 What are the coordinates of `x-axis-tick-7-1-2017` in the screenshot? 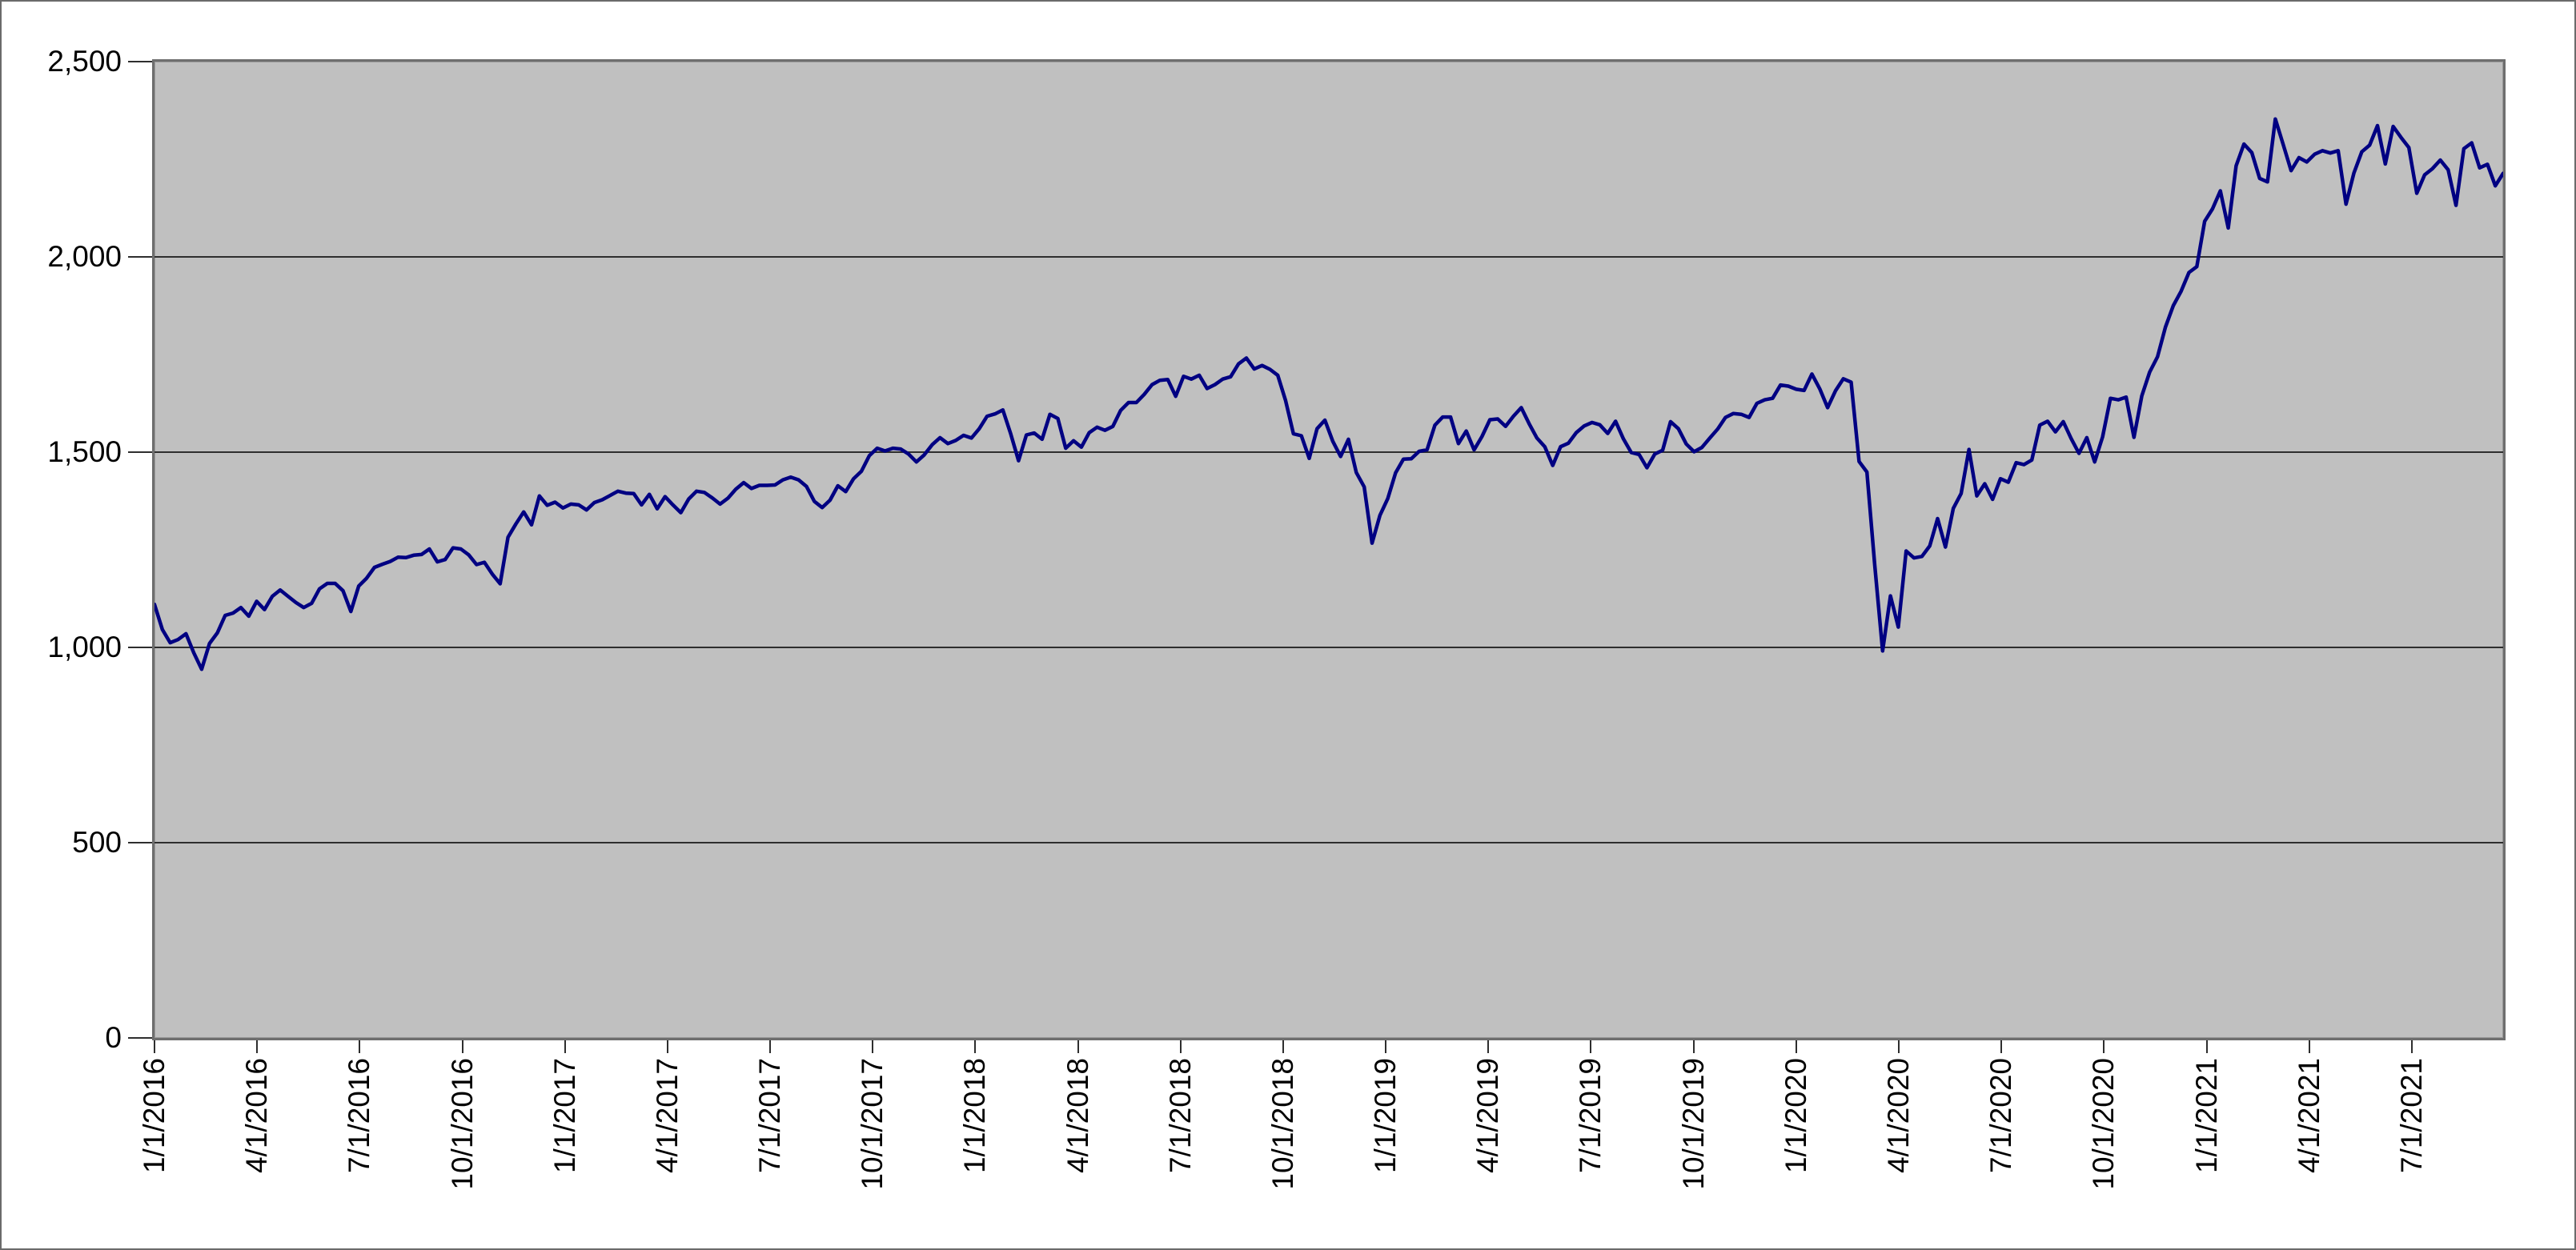 It's located at (771, 1046).